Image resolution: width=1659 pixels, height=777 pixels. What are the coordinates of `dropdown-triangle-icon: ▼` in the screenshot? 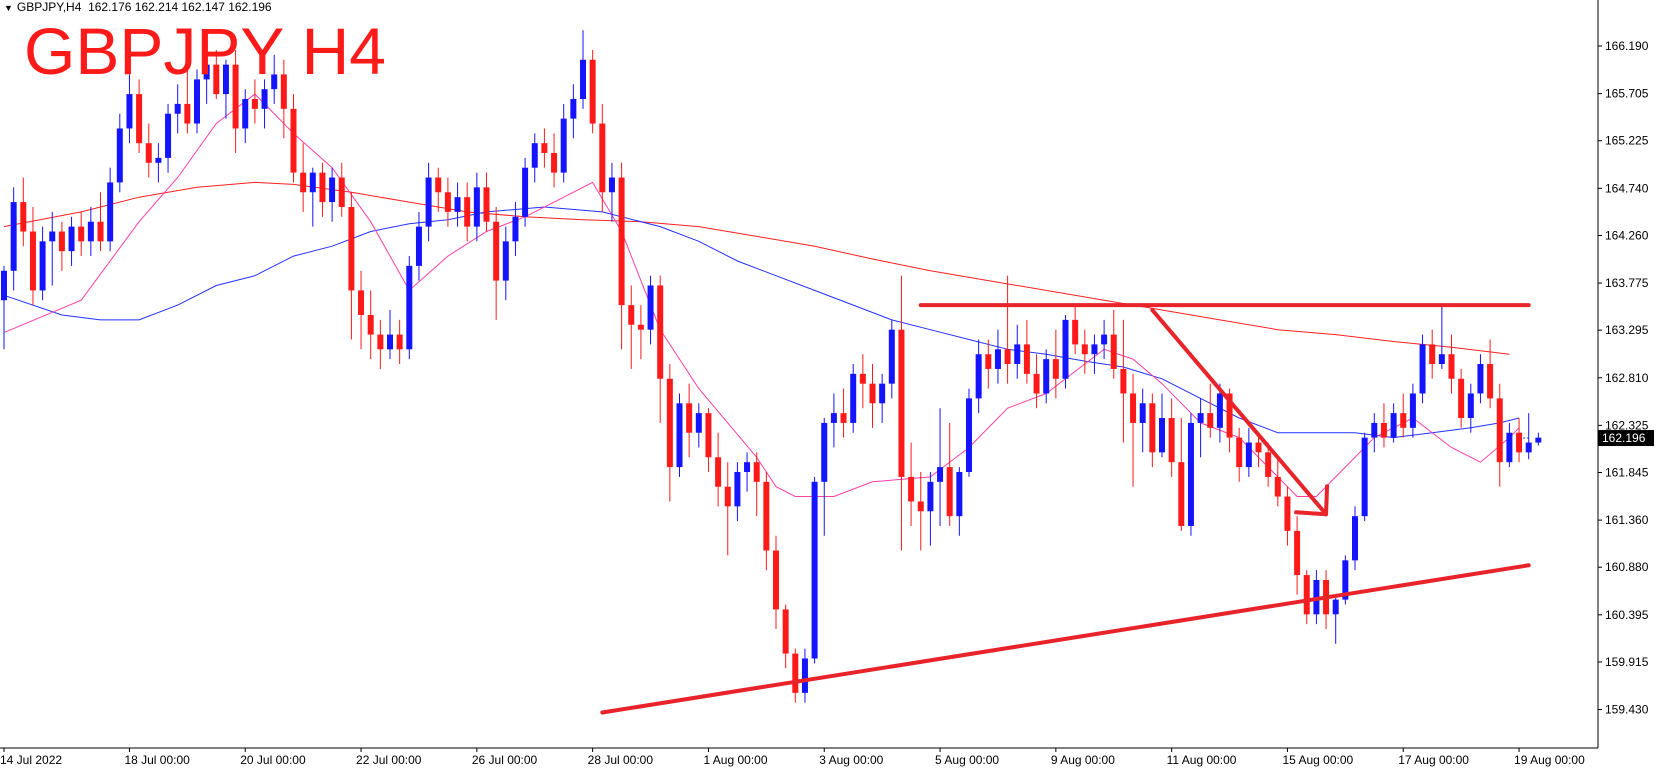 It's located at (8, 8).